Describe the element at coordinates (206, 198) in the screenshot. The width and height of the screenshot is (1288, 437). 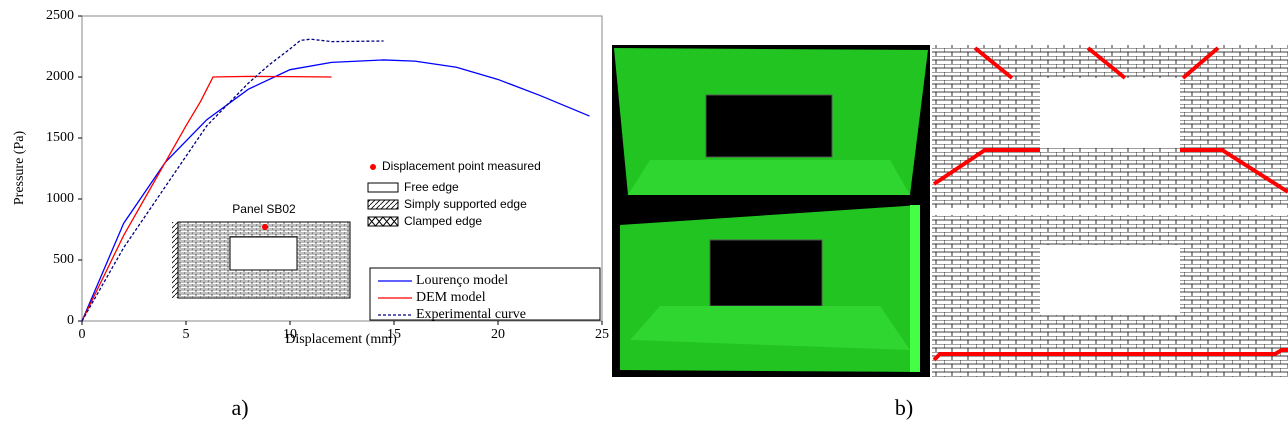
I see `series-line` at that location.